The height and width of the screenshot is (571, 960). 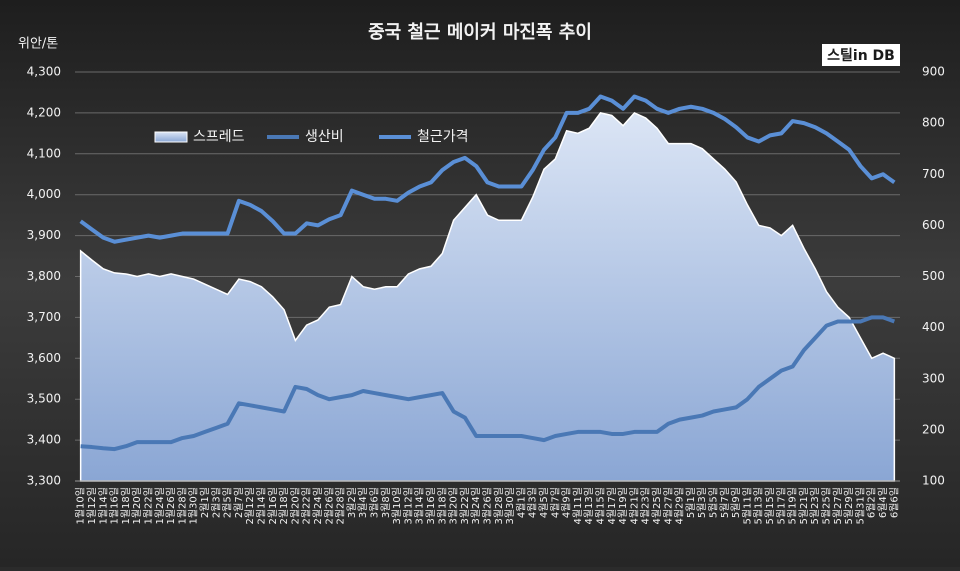 I want to click on x-tick-label: 3월26일, so click(x=488, y=506).